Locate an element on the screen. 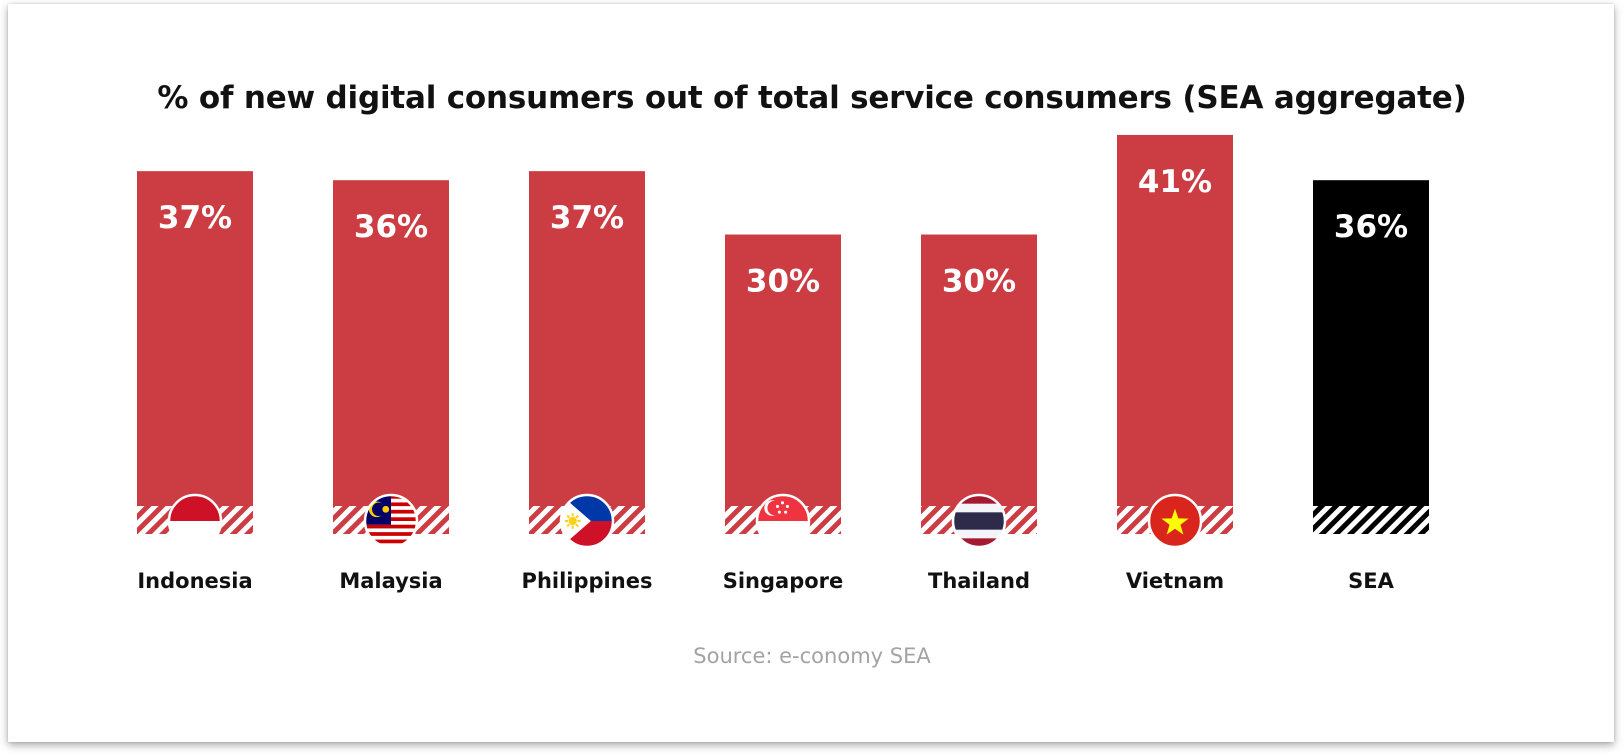 The width and height of the screenshot is (1624, 756). category-label: Malaysia is located at coordinates (390, 581).